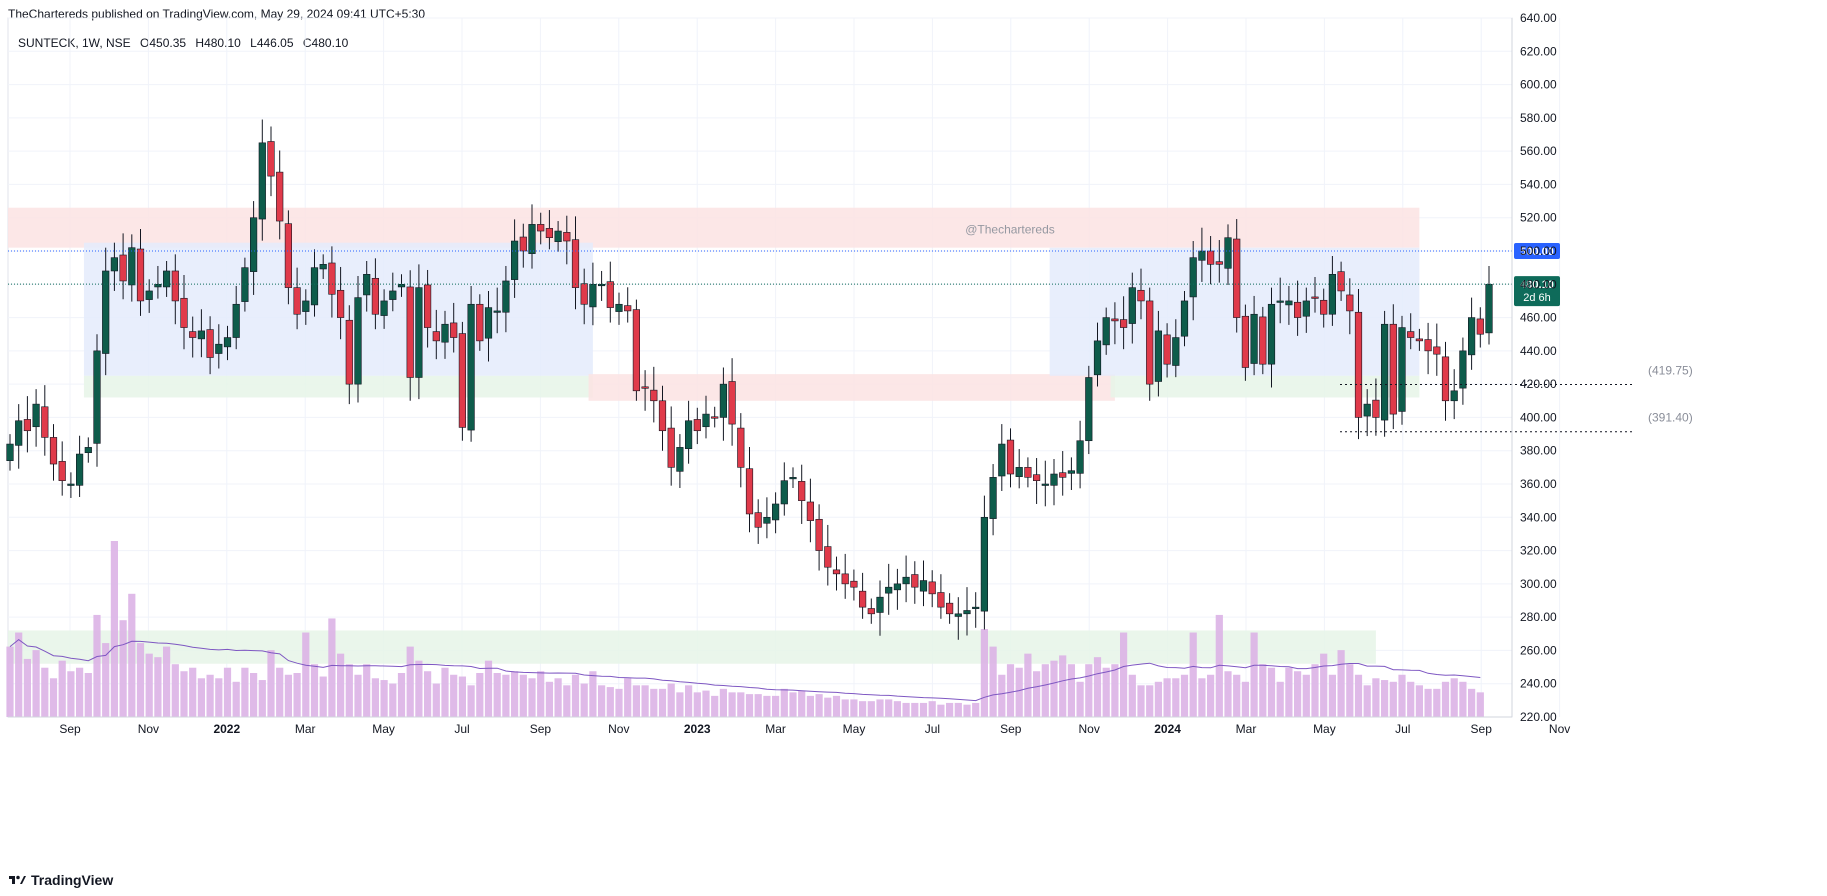 Image resolution: width=1827 pixels, height=896 pixels. I want to click on price-tick-label: 440.00, so click(1538, 351).